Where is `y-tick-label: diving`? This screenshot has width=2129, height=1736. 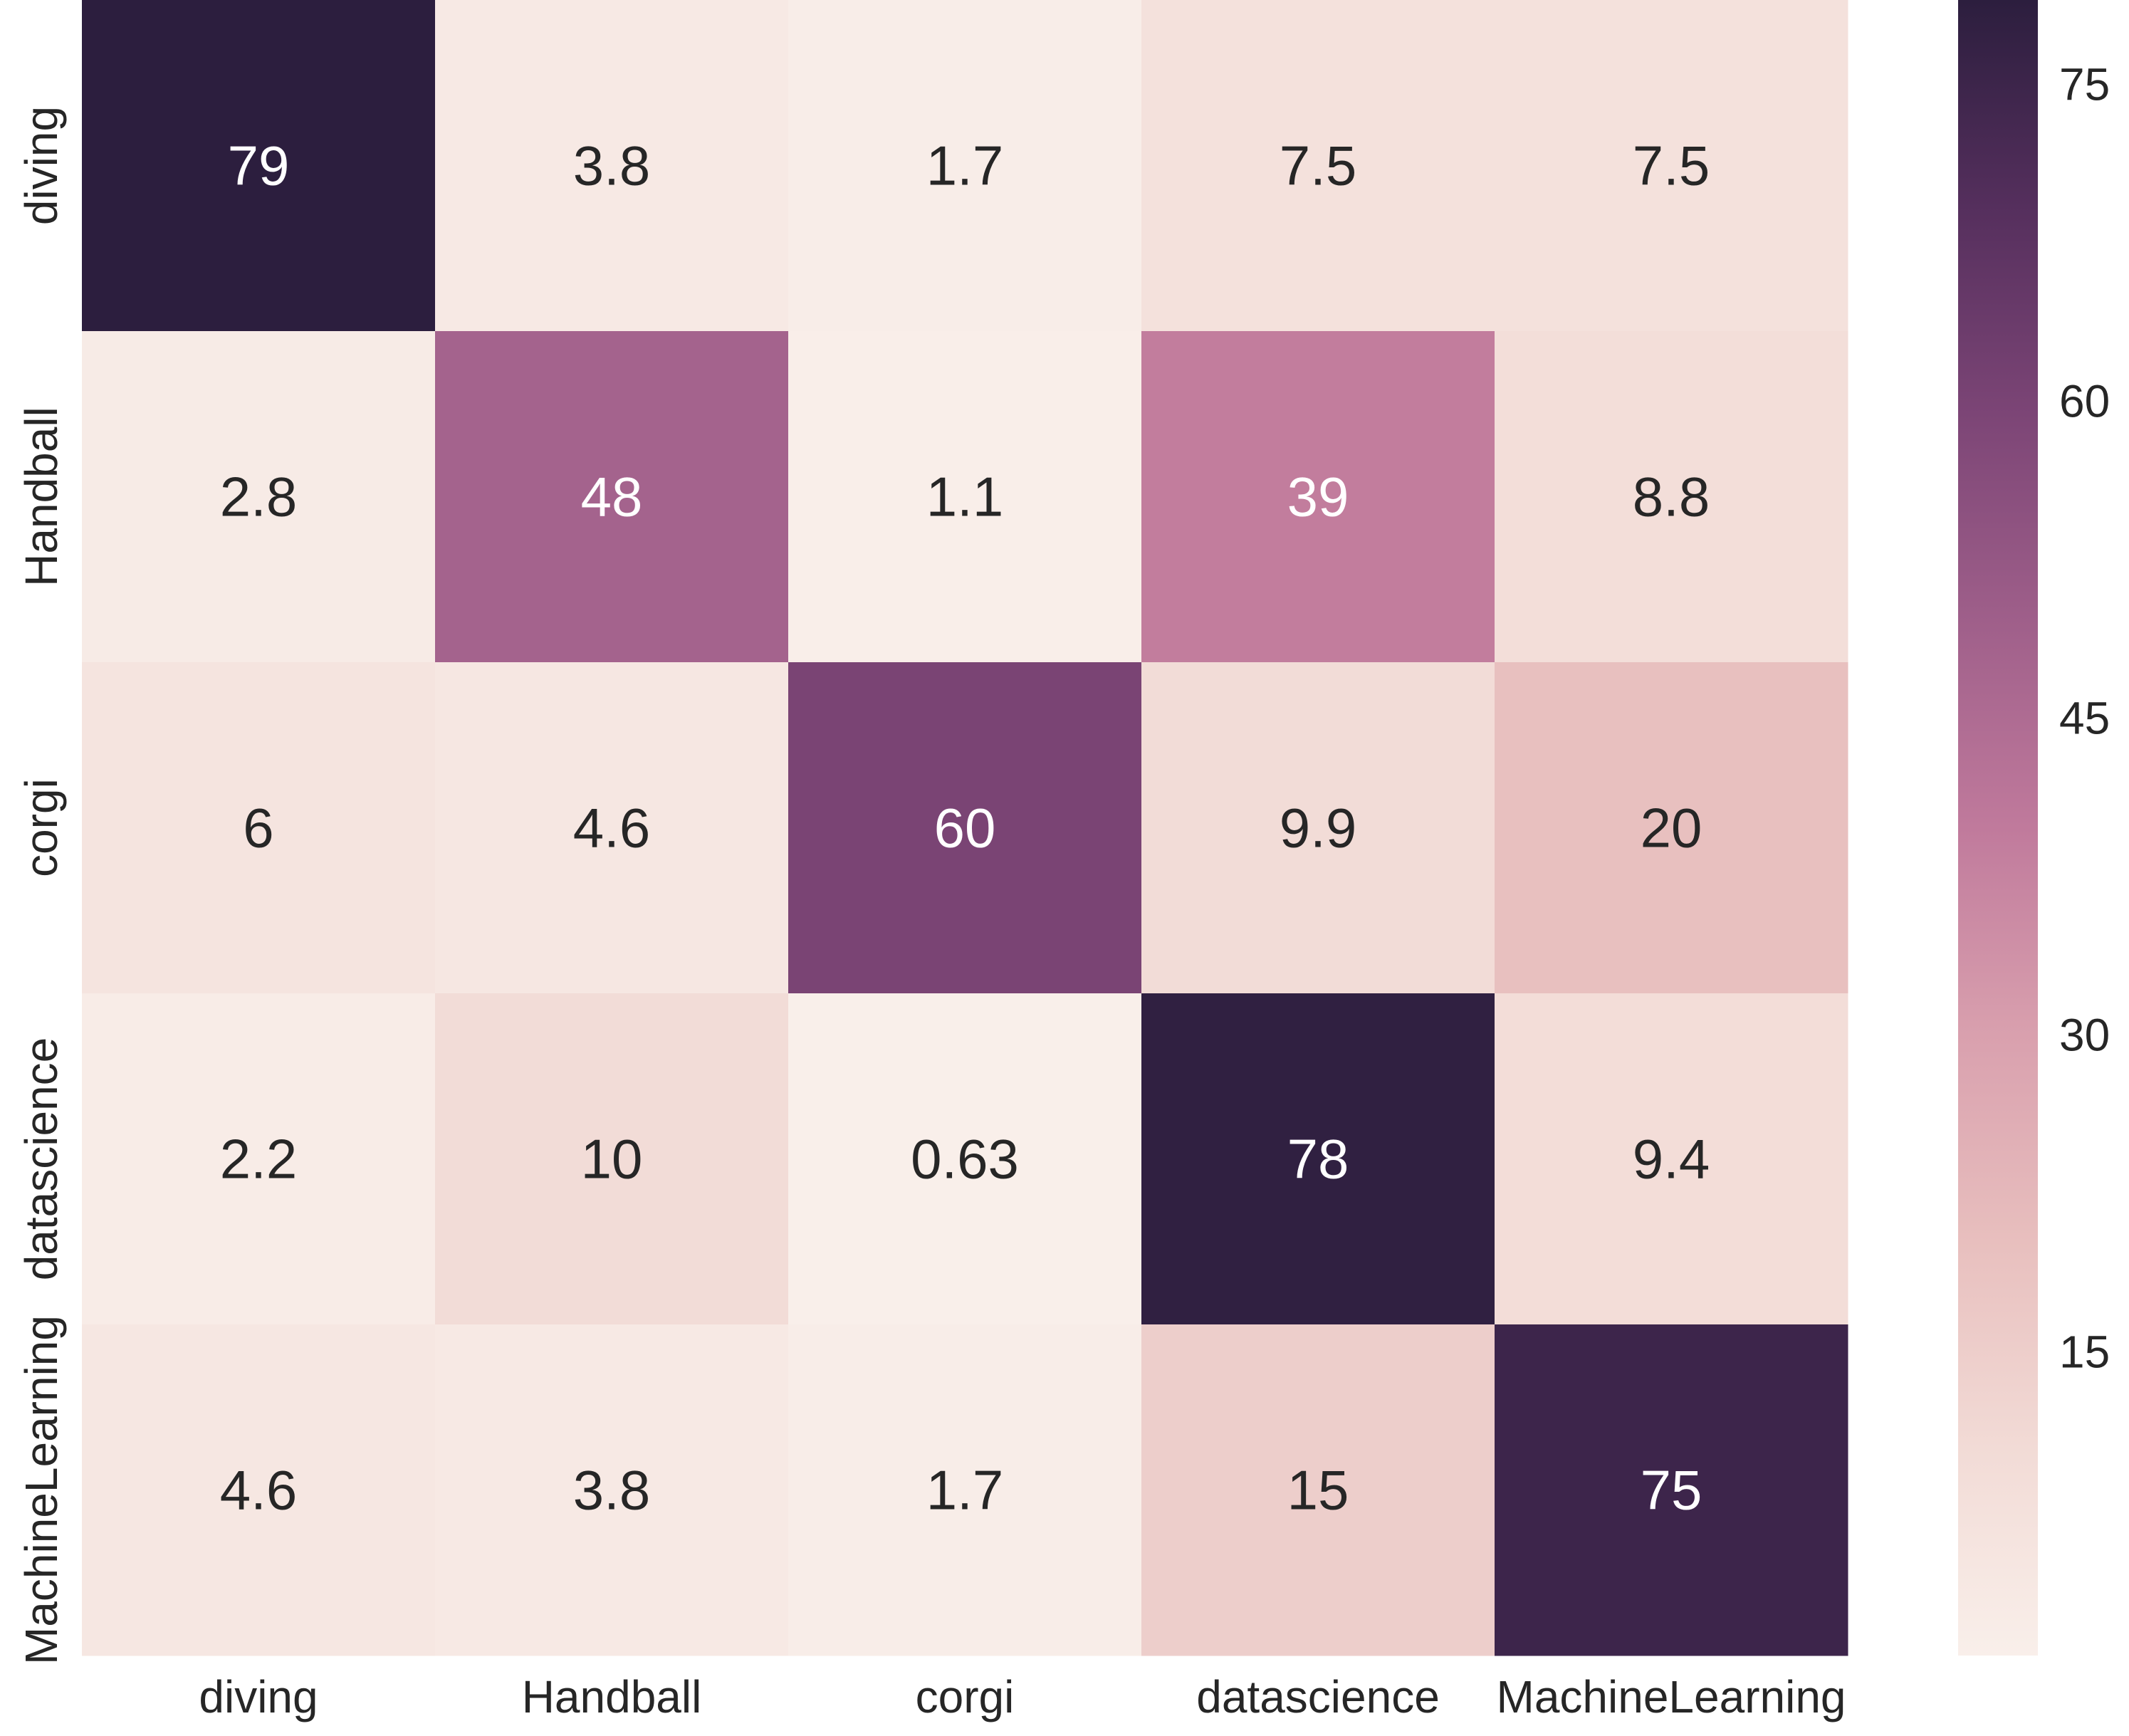 y-tick-label: diving is located at coordinates (41, 166).